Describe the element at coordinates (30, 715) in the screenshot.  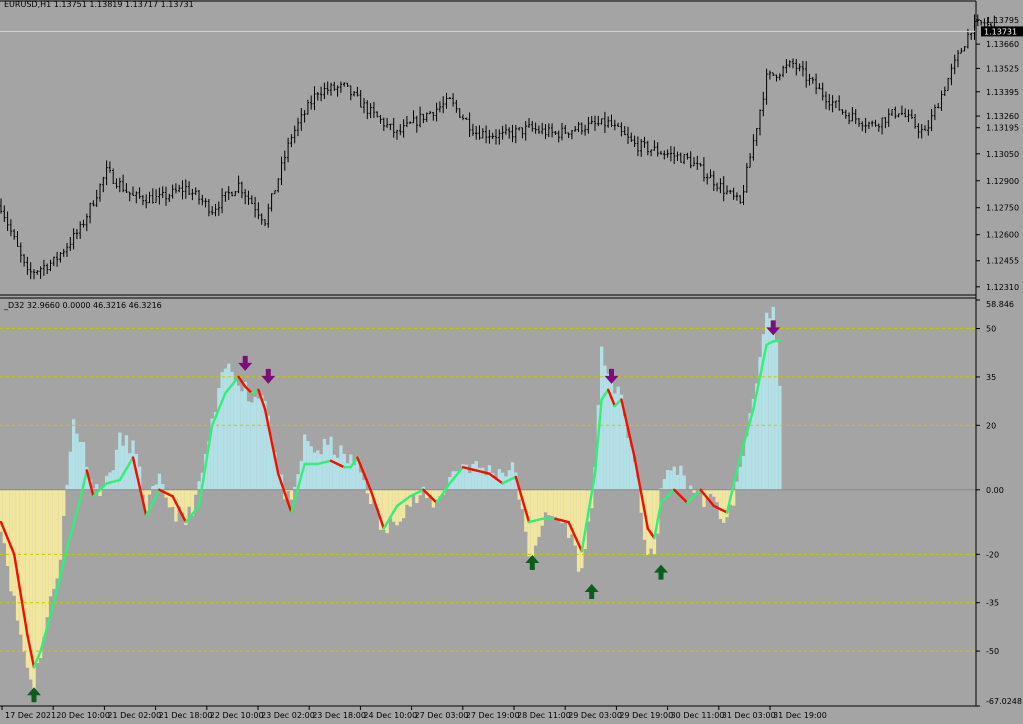
I see `time-tick-label: 17 Dec 2021` at that location.